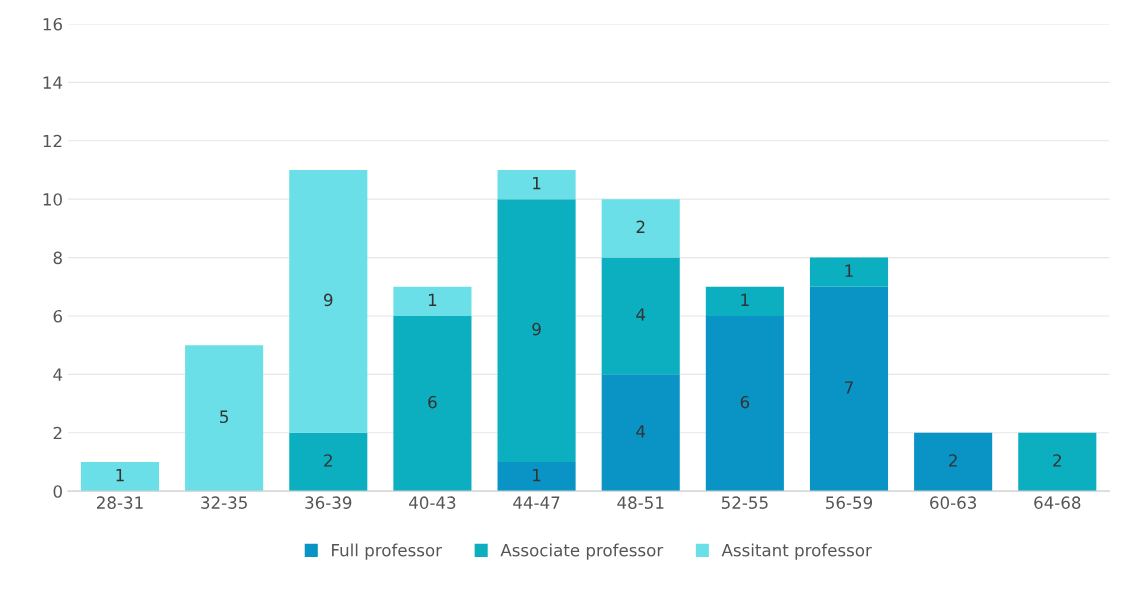  I want to click on x-tick-label: 44-47, so click(536, 502).